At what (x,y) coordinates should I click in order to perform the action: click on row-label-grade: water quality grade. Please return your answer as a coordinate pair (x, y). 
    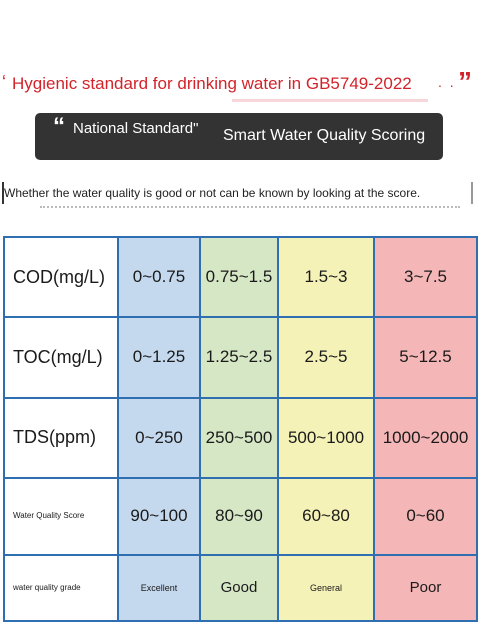
    Looking at the image, I should click on (61, 588).